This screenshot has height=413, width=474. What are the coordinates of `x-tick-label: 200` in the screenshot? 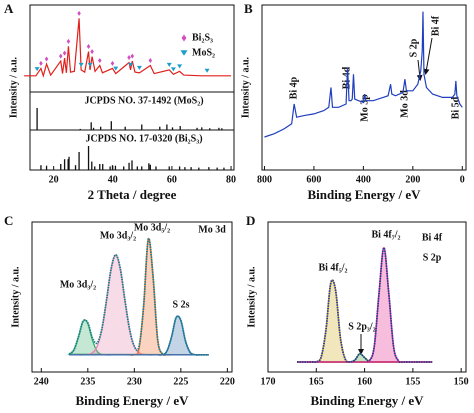 It's located at (412, 179).